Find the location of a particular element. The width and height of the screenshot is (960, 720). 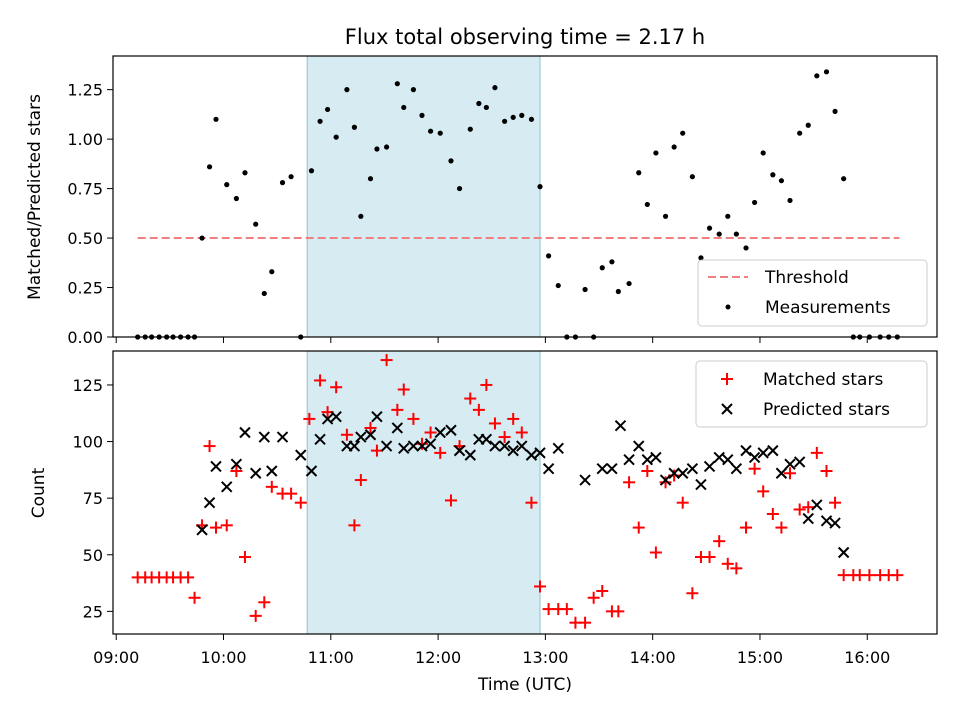

x-tick-label: 09:00 is located at coordinates (116, 657).